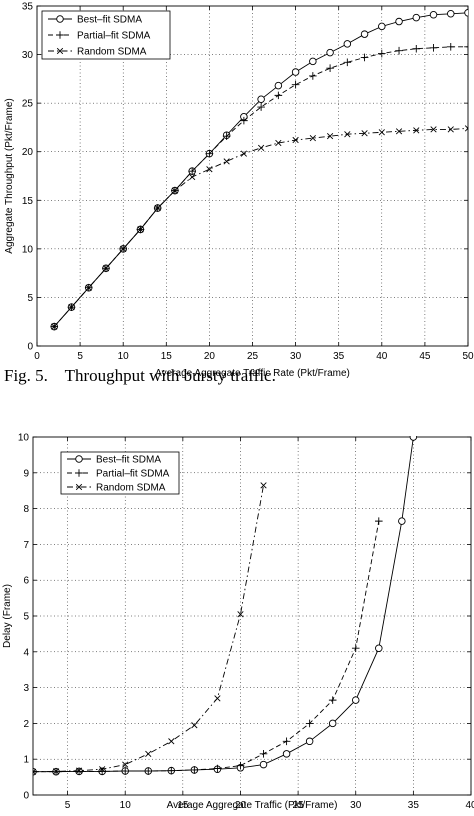  Describe the element at coordinates (241, 805) in the screenshot. I see `x-tick-label: 20` at that location.